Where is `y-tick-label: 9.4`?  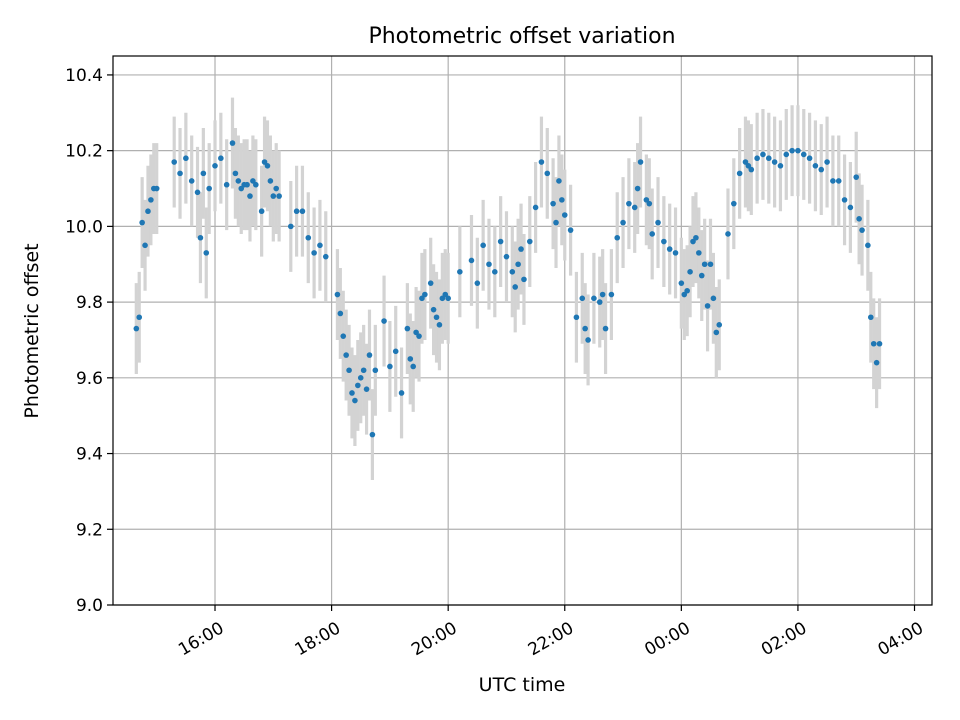 y-tick-label: 9.4 is located at coordinates (89, 455).